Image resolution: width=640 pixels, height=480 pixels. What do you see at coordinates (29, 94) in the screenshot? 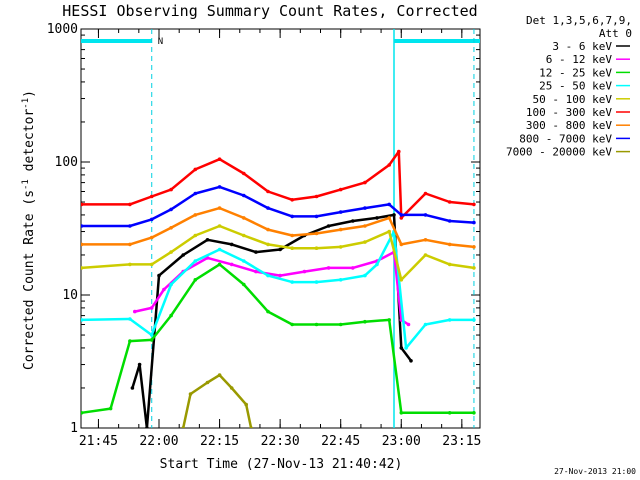
I see `y-axis-label-end: )` at bounding box center [29, 94].